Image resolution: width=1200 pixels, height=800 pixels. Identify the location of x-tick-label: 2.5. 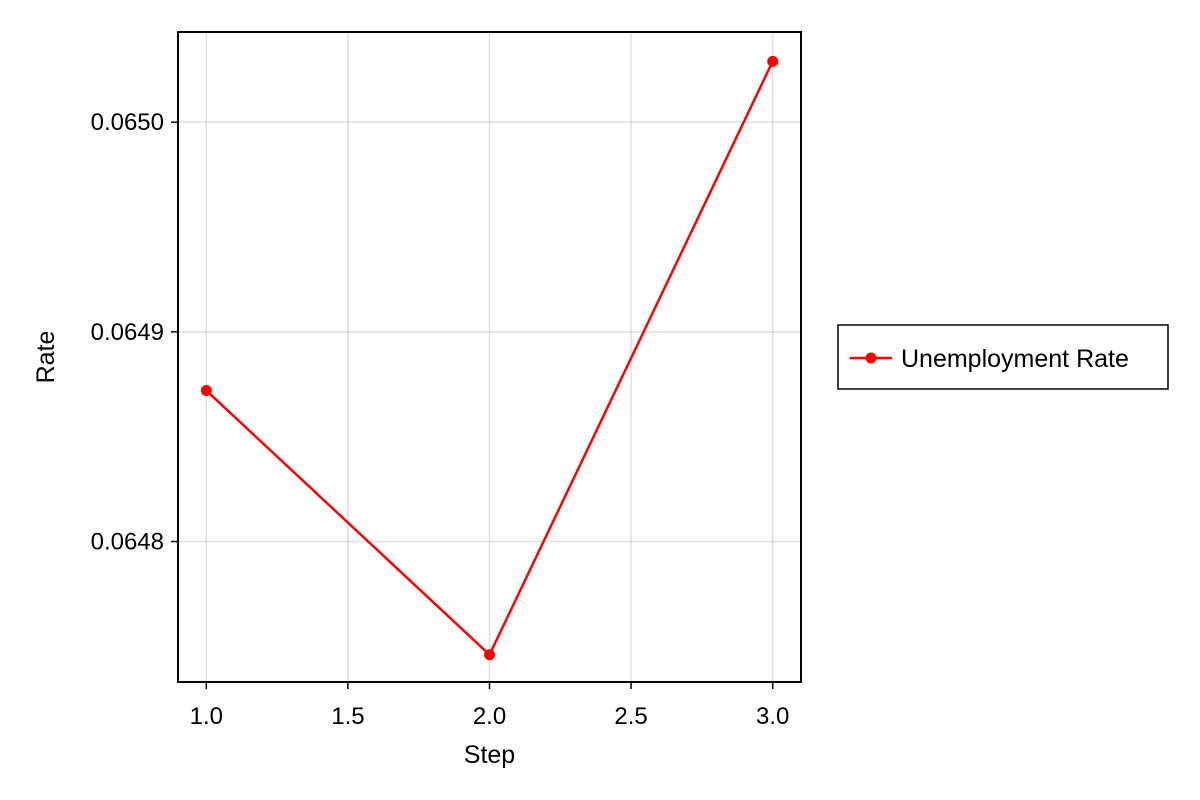
(630, 716).